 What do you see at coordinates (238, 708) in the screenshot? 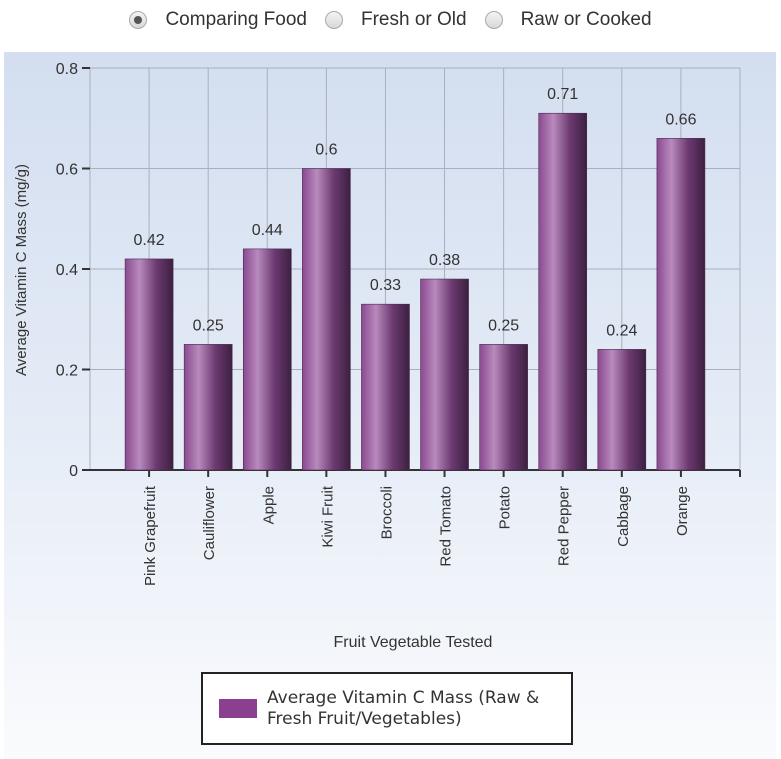
I see `legend-swatch` at bounding box center [238, 708].